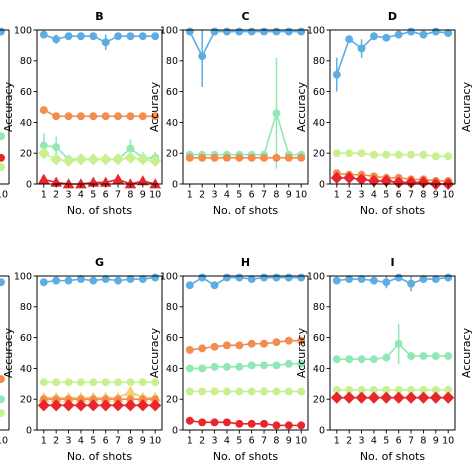  What do you see at coordinates (399, 195) in the screenshot?
I see `x-tick-label: 6` at bounding box center [399, 195].